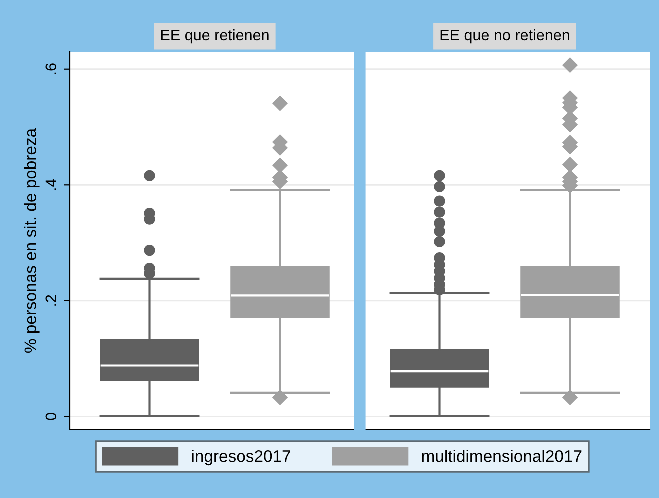 This screenshot has width=659, height=498. I want to click on y-tick-label: 0, so click(51, 416).